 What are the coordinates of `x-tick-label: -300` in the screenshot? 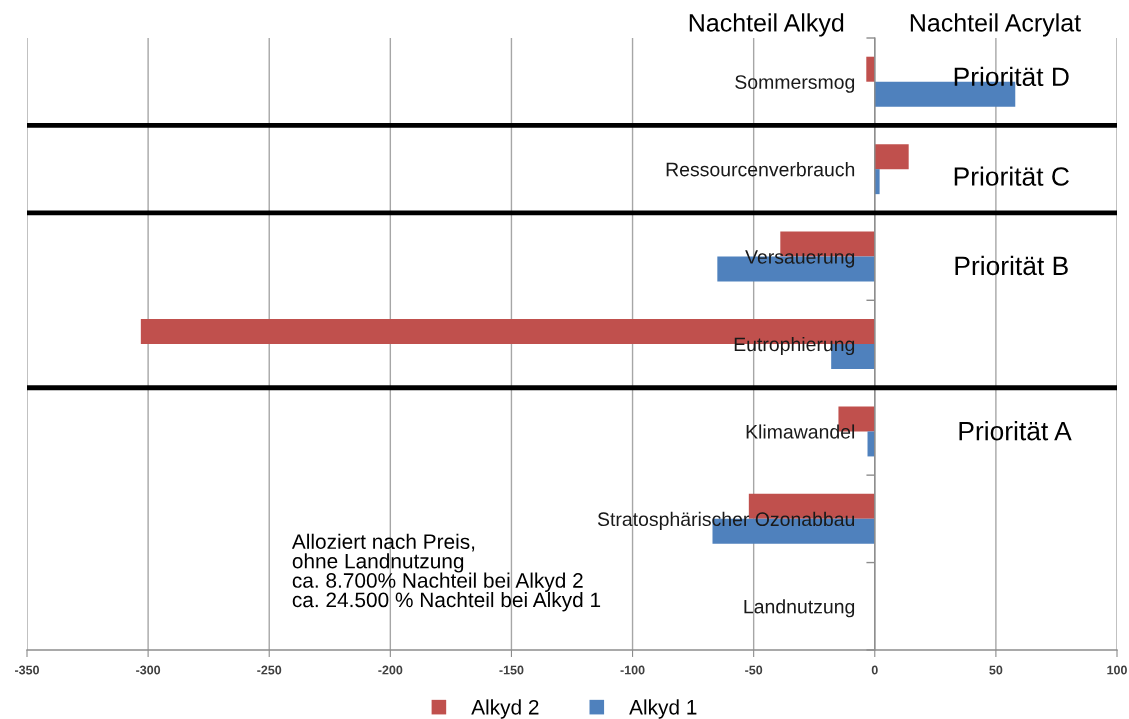 It's located at (148, 670).